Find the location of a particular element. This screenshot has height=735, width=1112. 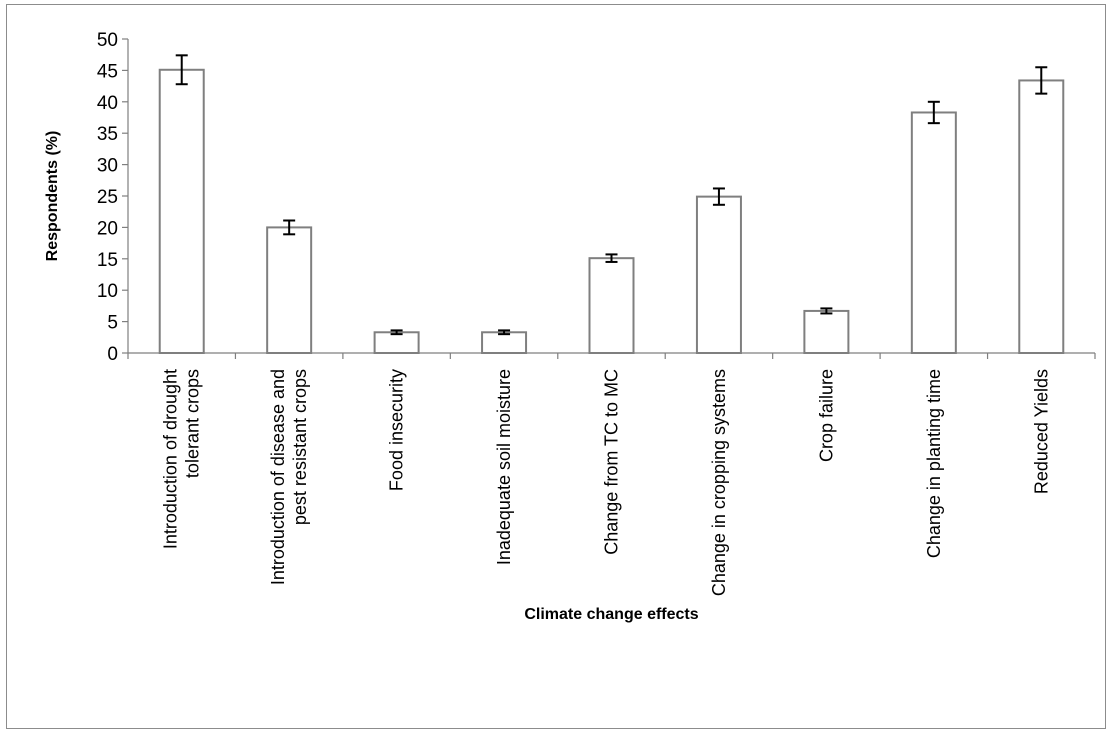

y-tick-label: 5 is located at coordinates (112, 323).